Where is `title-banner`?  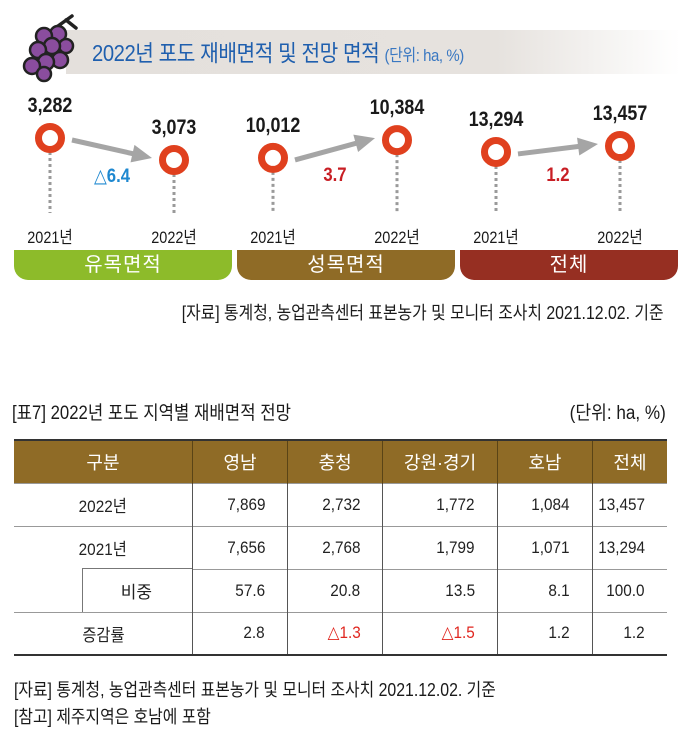 title-banner is located at coordinates (373, 52).